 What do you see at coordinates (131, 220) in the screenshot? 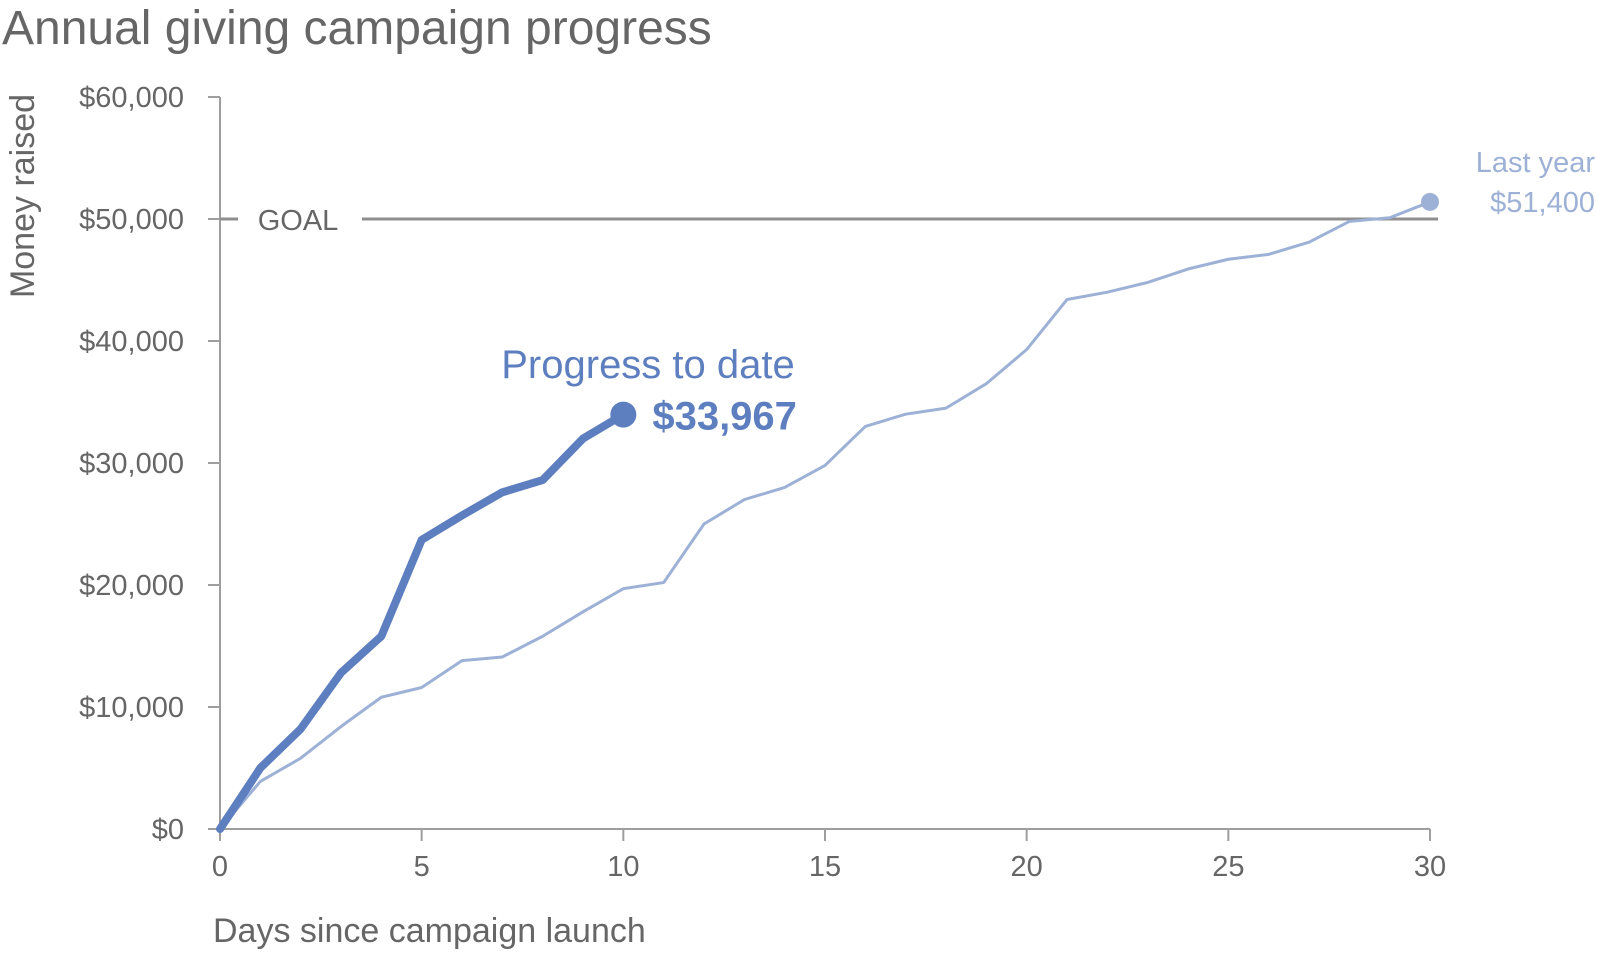
I see `y-tick-label: $50,000` at bounding box center [131, 220].